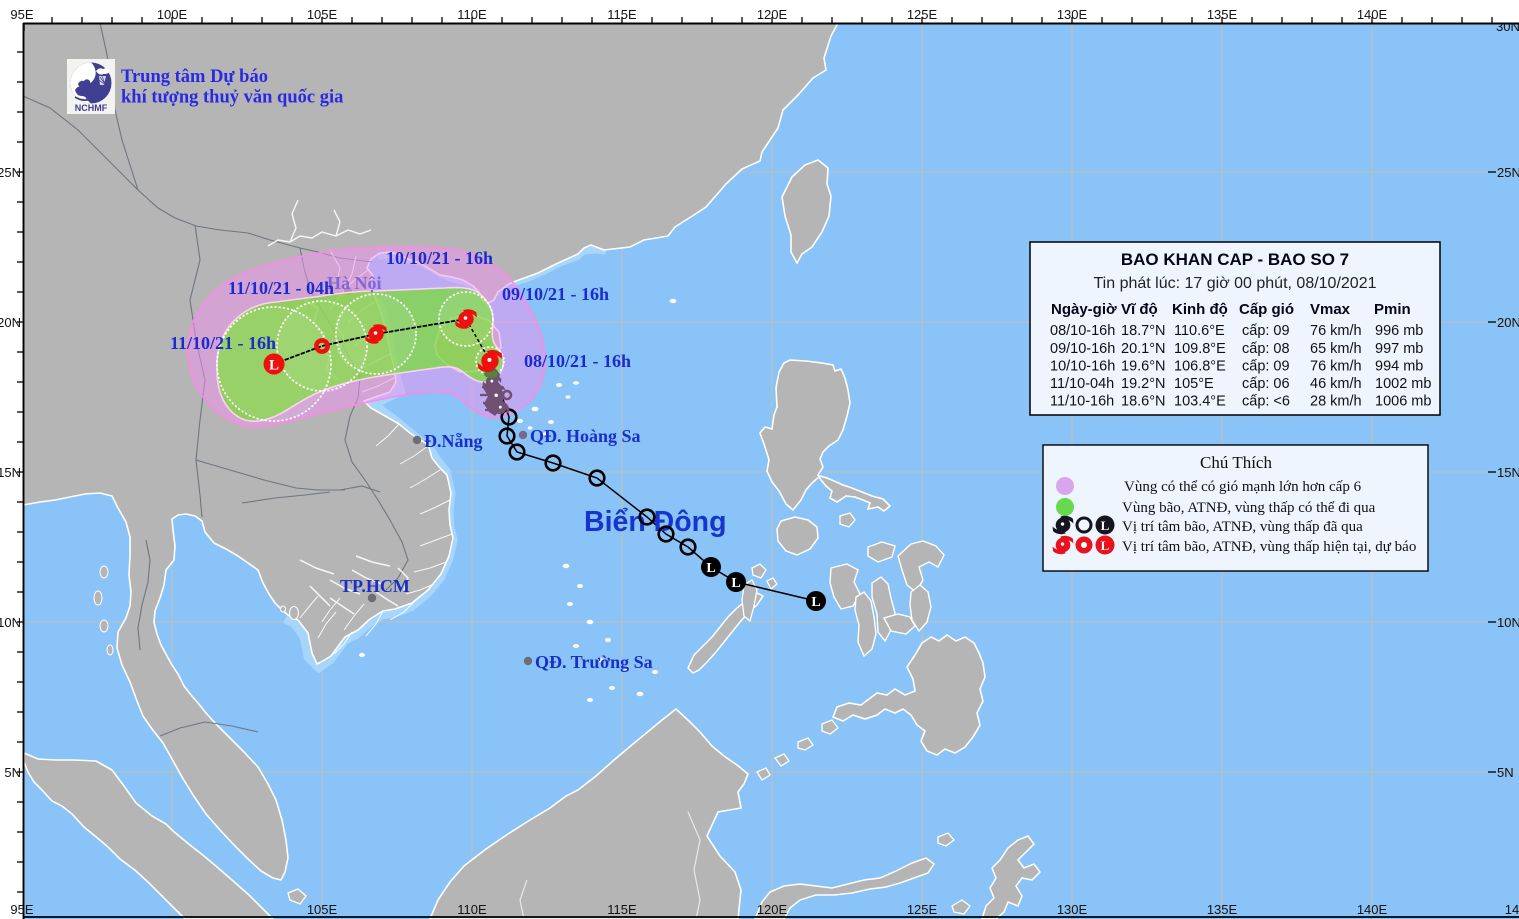 The image size is (1519, 919). I want to click on svg-text: 46 km/h, so click(1336, 384).